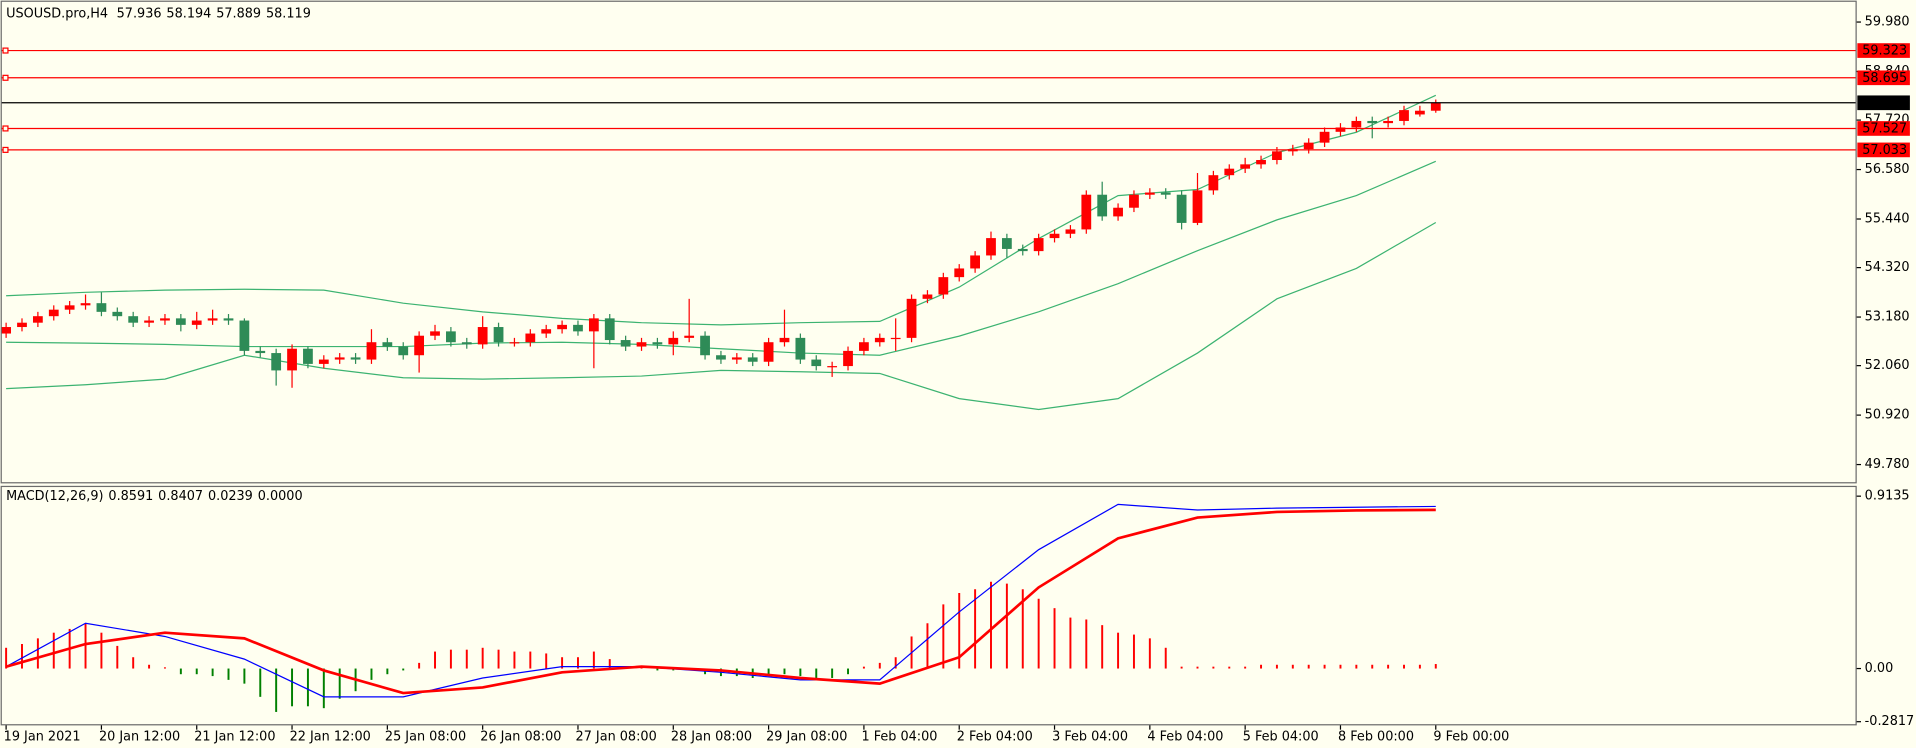 The height and width of the screenshot is (748, 1916). Describe the element at coordinates (995, 736) in the screenshot. I see `x-tick-label: 2 Feb 04:00` at that location.